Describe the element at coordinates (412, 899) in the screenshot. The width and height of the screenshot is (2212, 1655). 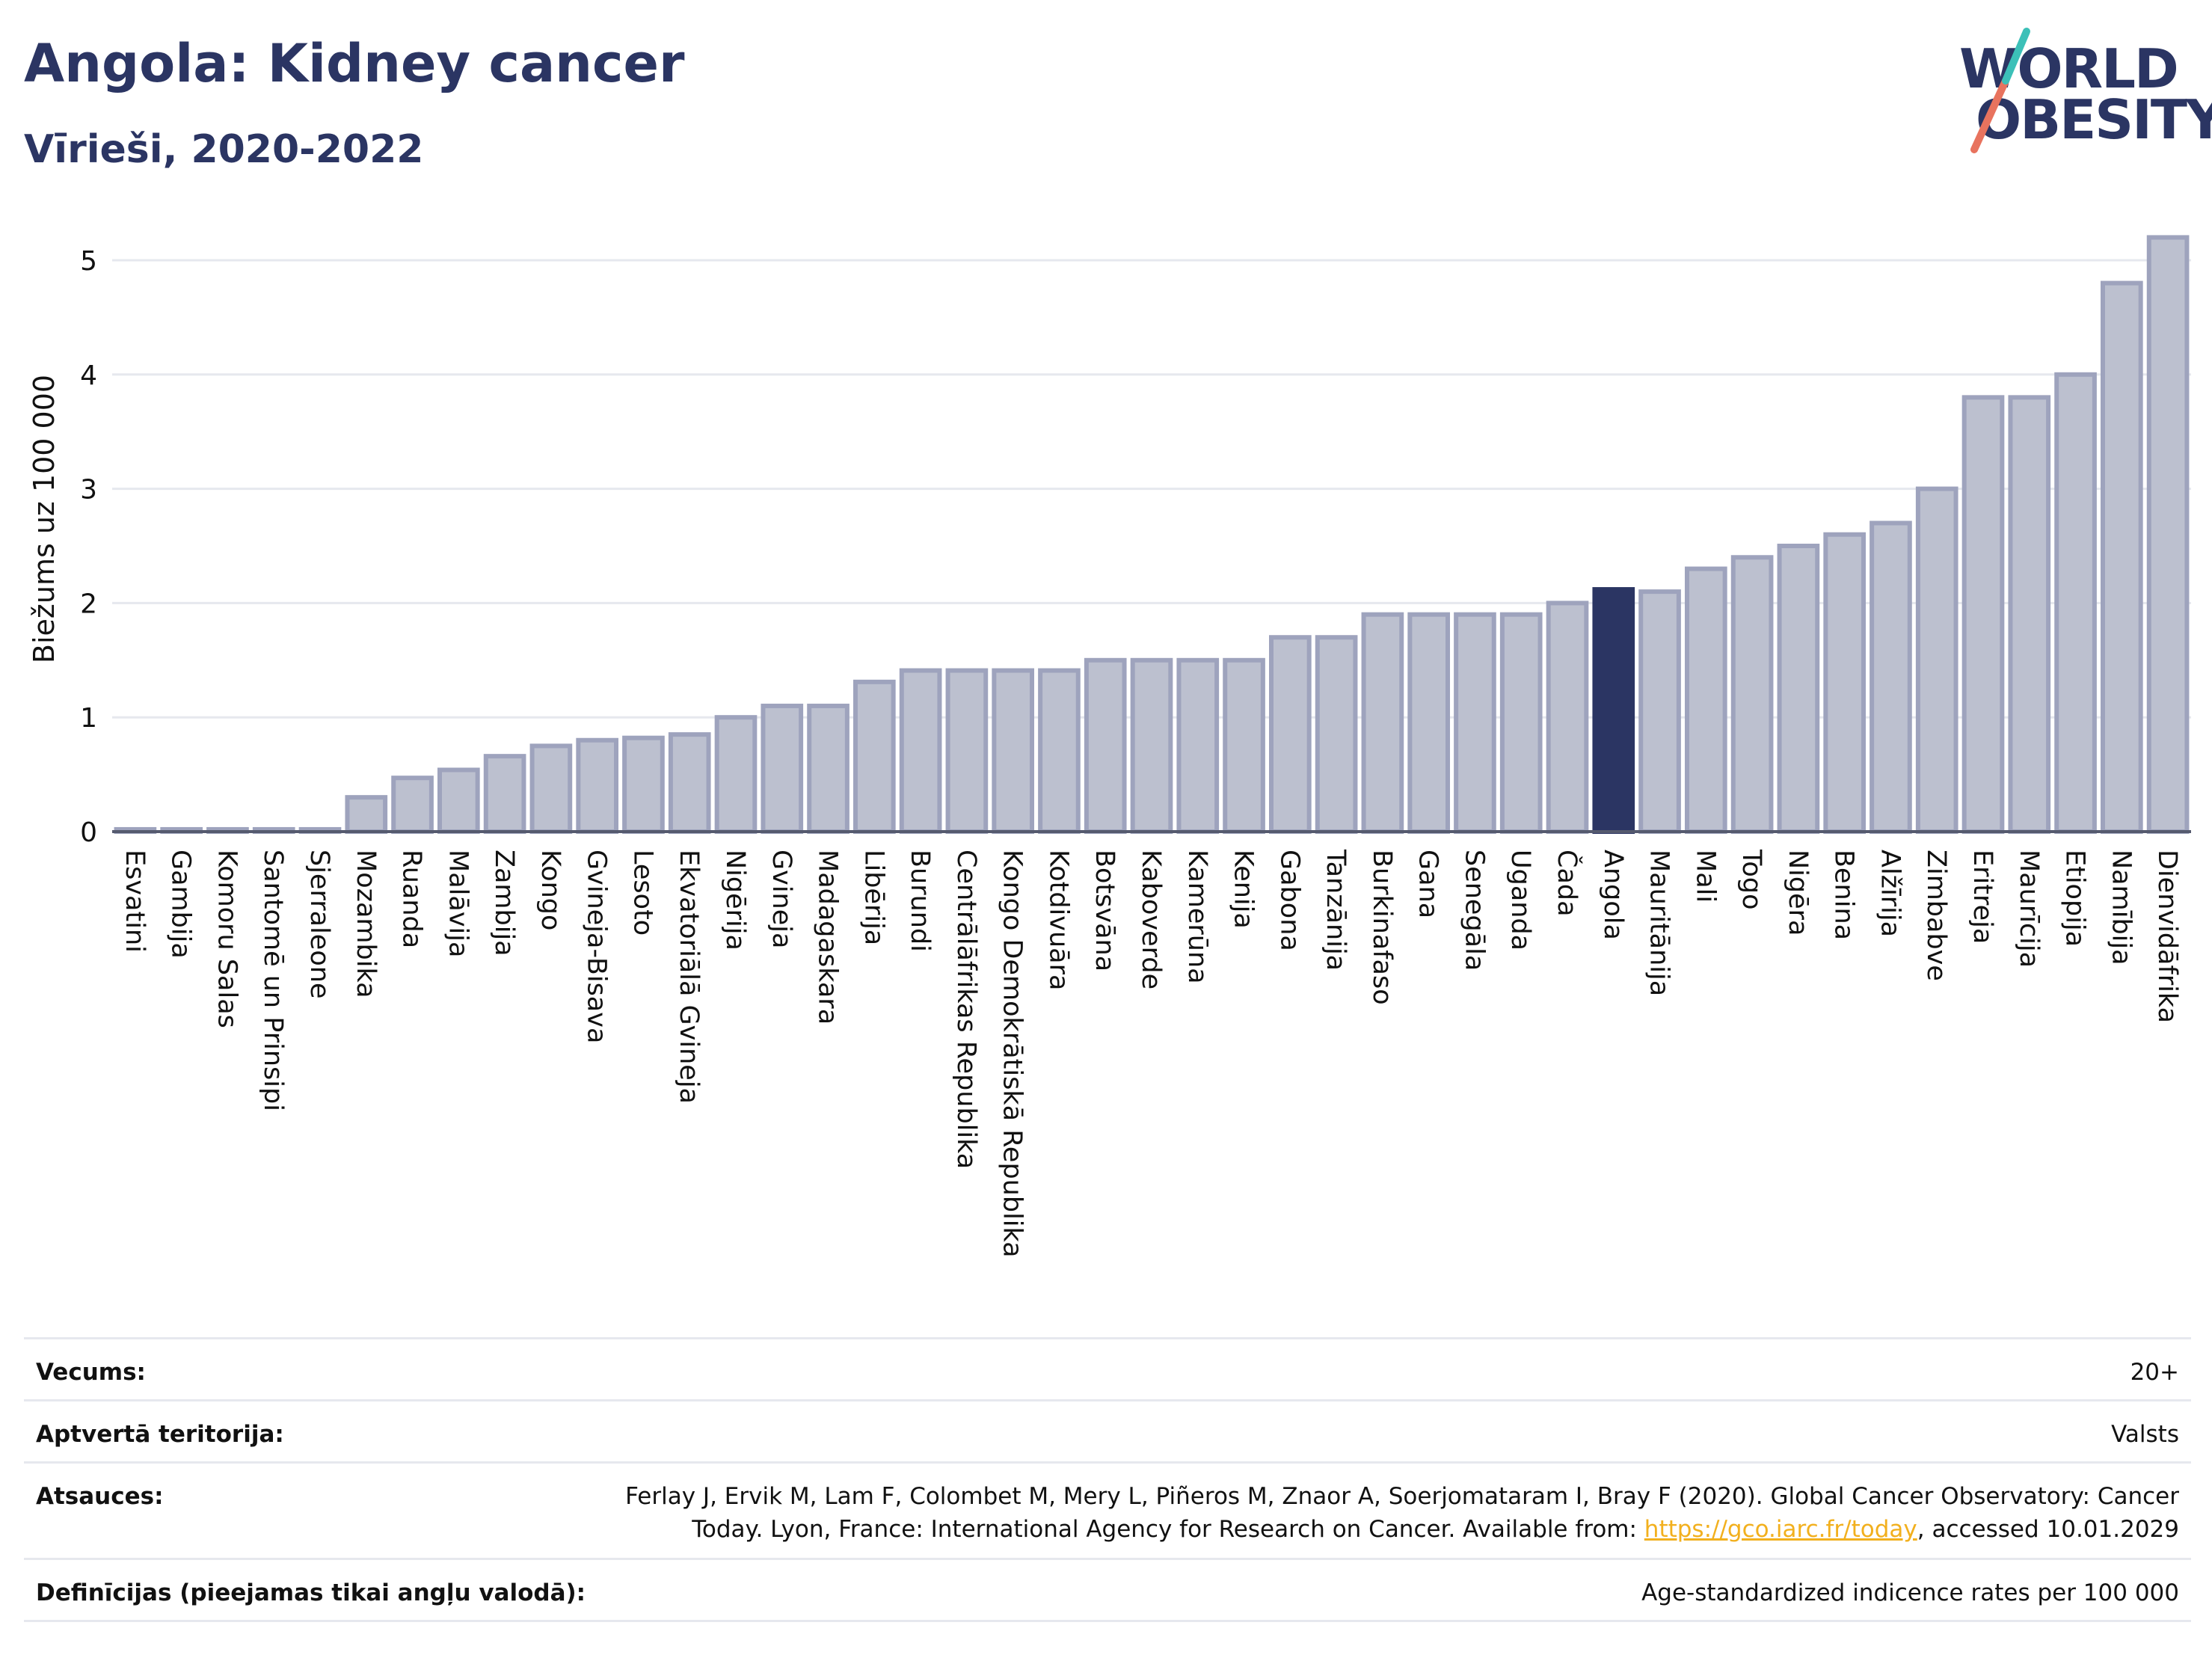
I see `x-tick-label: Ruanda` at that location.